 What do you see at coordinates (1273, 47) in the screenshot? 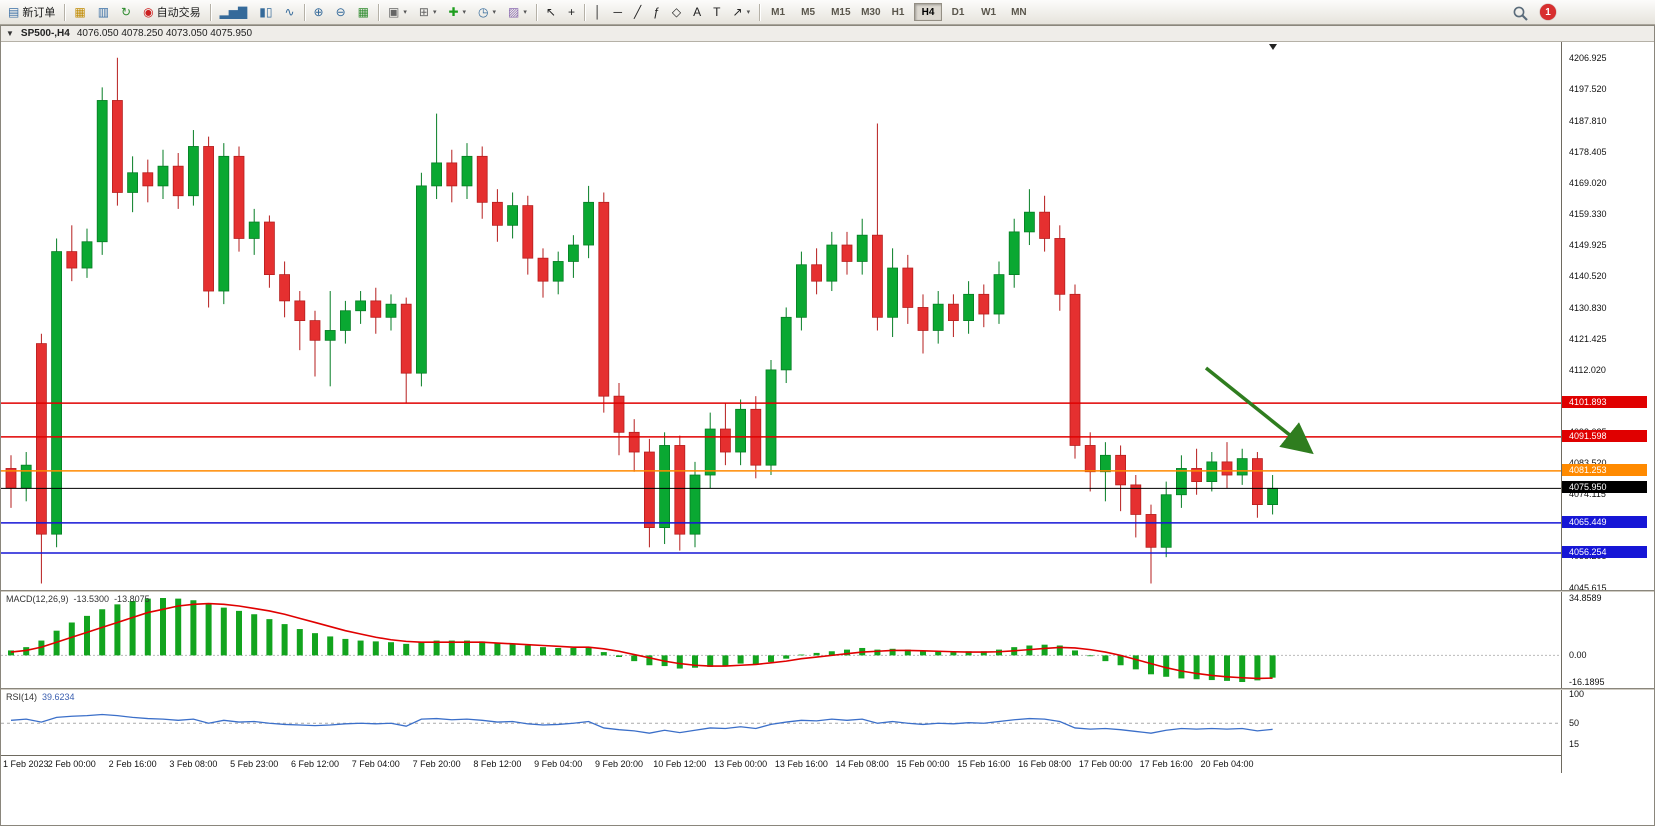
I see `chart-shift-marker` at bounding box center [1273, 47].